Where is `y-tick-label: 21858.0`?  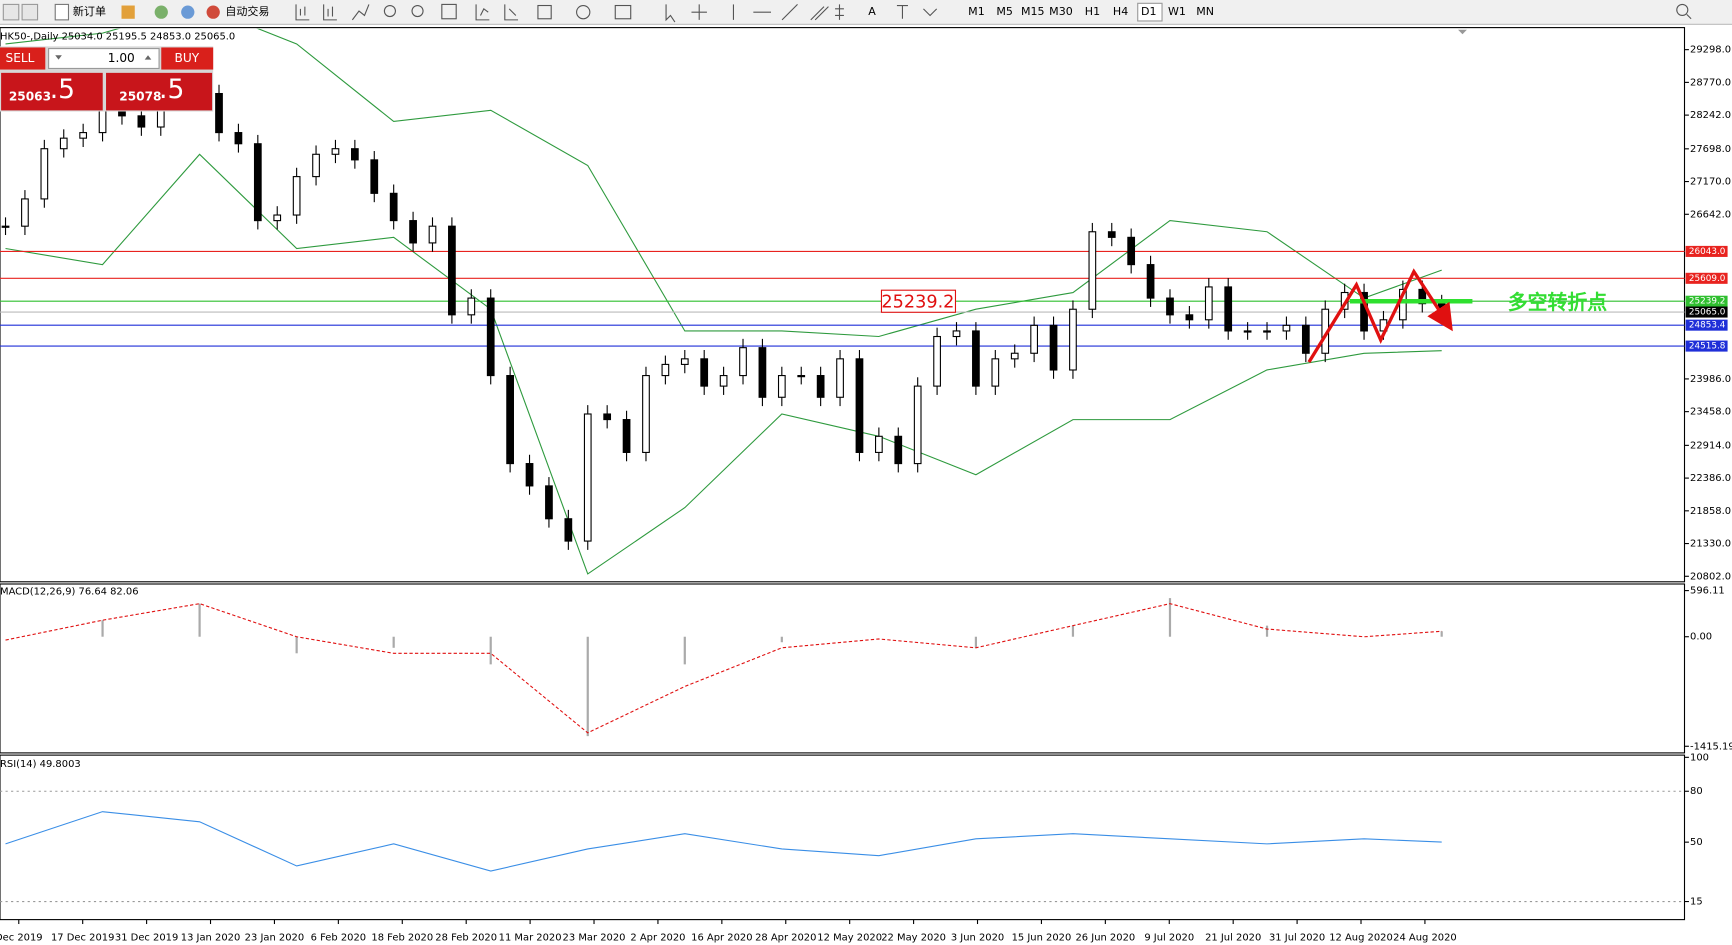
y-tick-label: 21858.0 is located at coordinates (1710, 511).